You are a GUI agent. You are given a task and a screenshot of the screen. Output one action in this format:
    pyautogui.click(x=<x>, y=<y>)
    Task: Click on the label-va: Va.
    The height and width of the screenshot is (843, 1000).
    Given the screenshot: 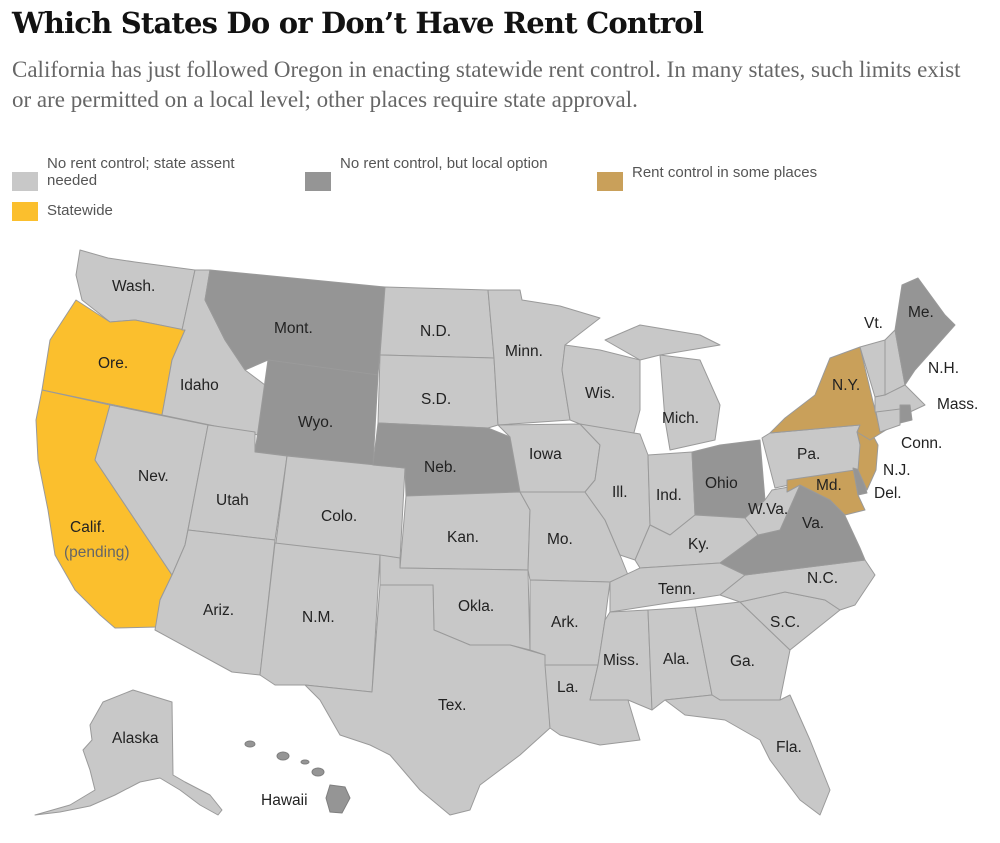 What is the action you would take?
    pyautogui.click(x=813, y=523)
    